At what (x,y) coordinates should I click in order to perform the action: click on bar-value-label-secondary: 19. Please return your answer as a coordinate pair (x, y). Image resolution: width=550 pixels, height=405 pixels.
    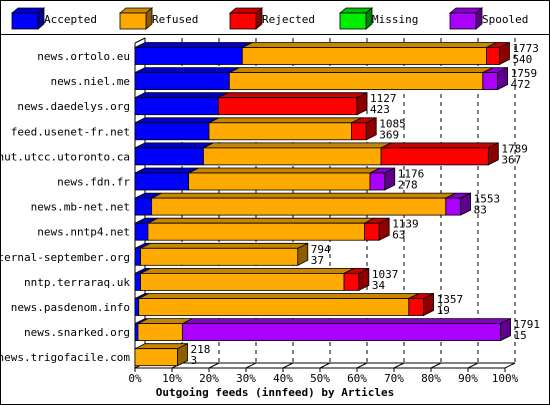
    Looking at the image, I should click on (443, 310).